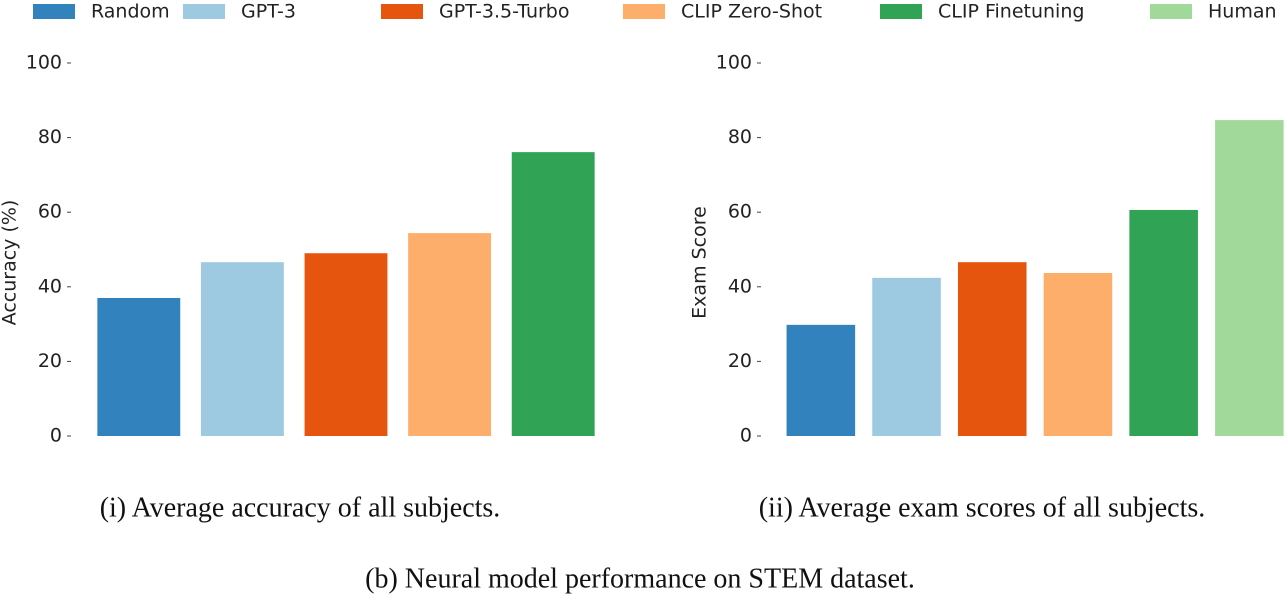 The width and height of the screenshot is (1288, 598). Describe the element at coordinates (268, 12) in the screenshot. I see `legend-label: GPT-3` at that location.